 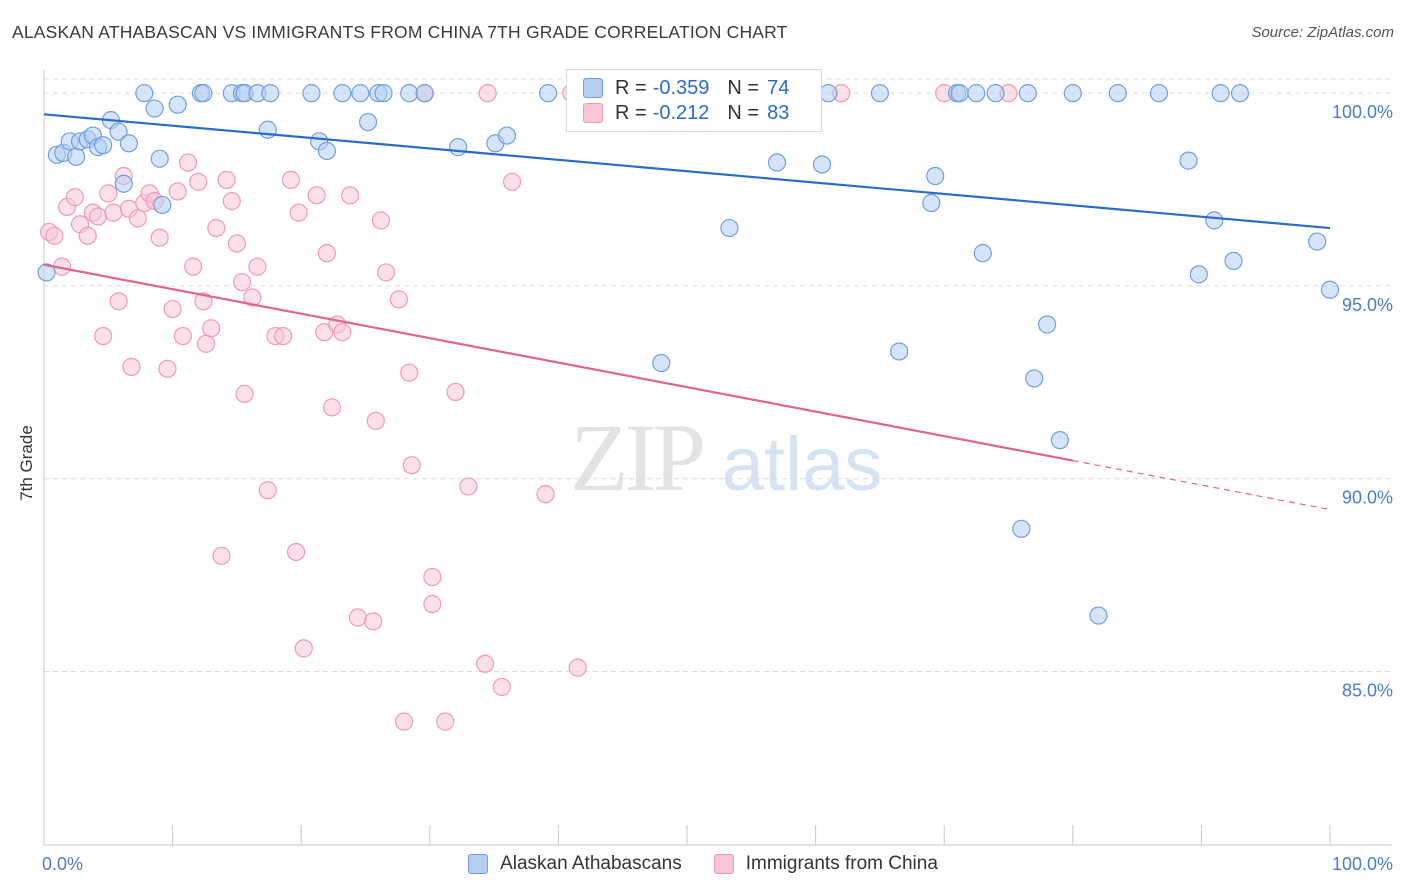 I want to click on watermark: ZIP atlas, so click(x=726, y=457).